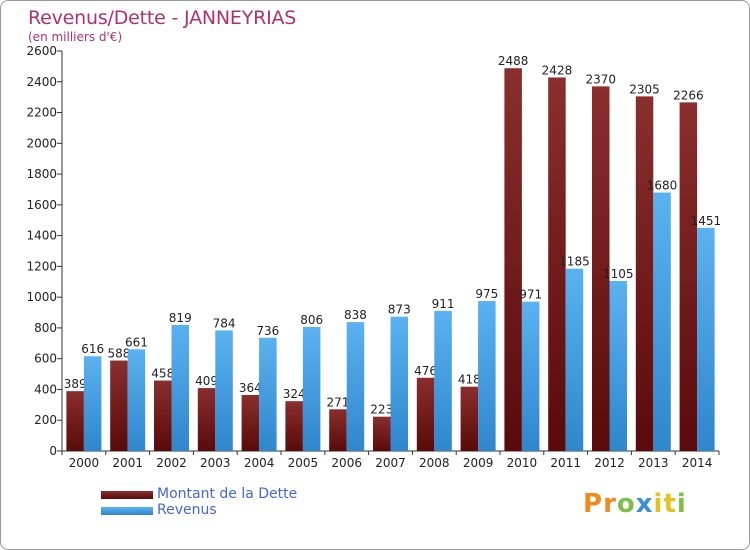 The image size is (750, 550). What do you see at coordinates (41, 236) in the screenshot?
I see `y-tick-label: 1400` at bounding box center [41, 236].